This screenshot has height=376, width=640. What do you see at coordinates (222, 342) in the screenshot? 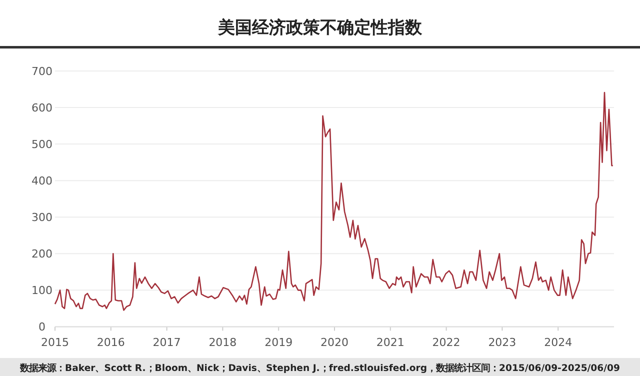
I see `x-tick-label: 2018` at bounding box center [222, 342].